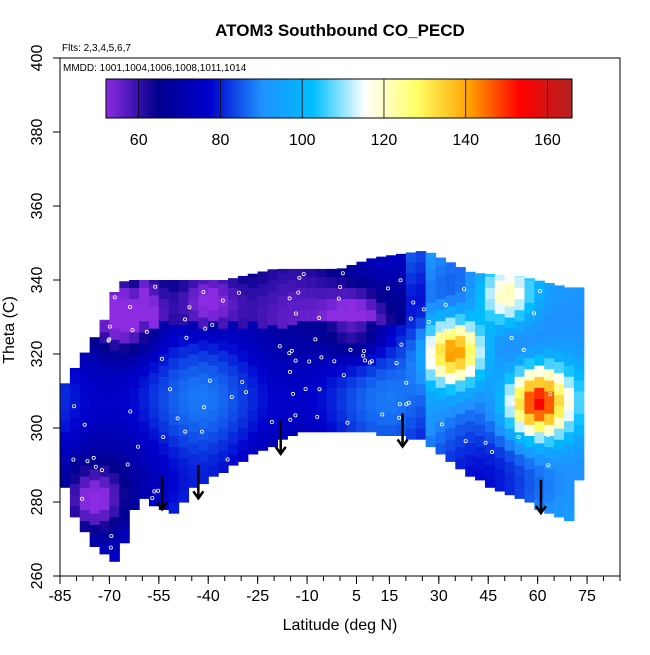 This screenshot has width=650, height=655. I want to click on dates-label: MMDD: 1001,1004,1006,1008,1011,1014, so click(155, 68).